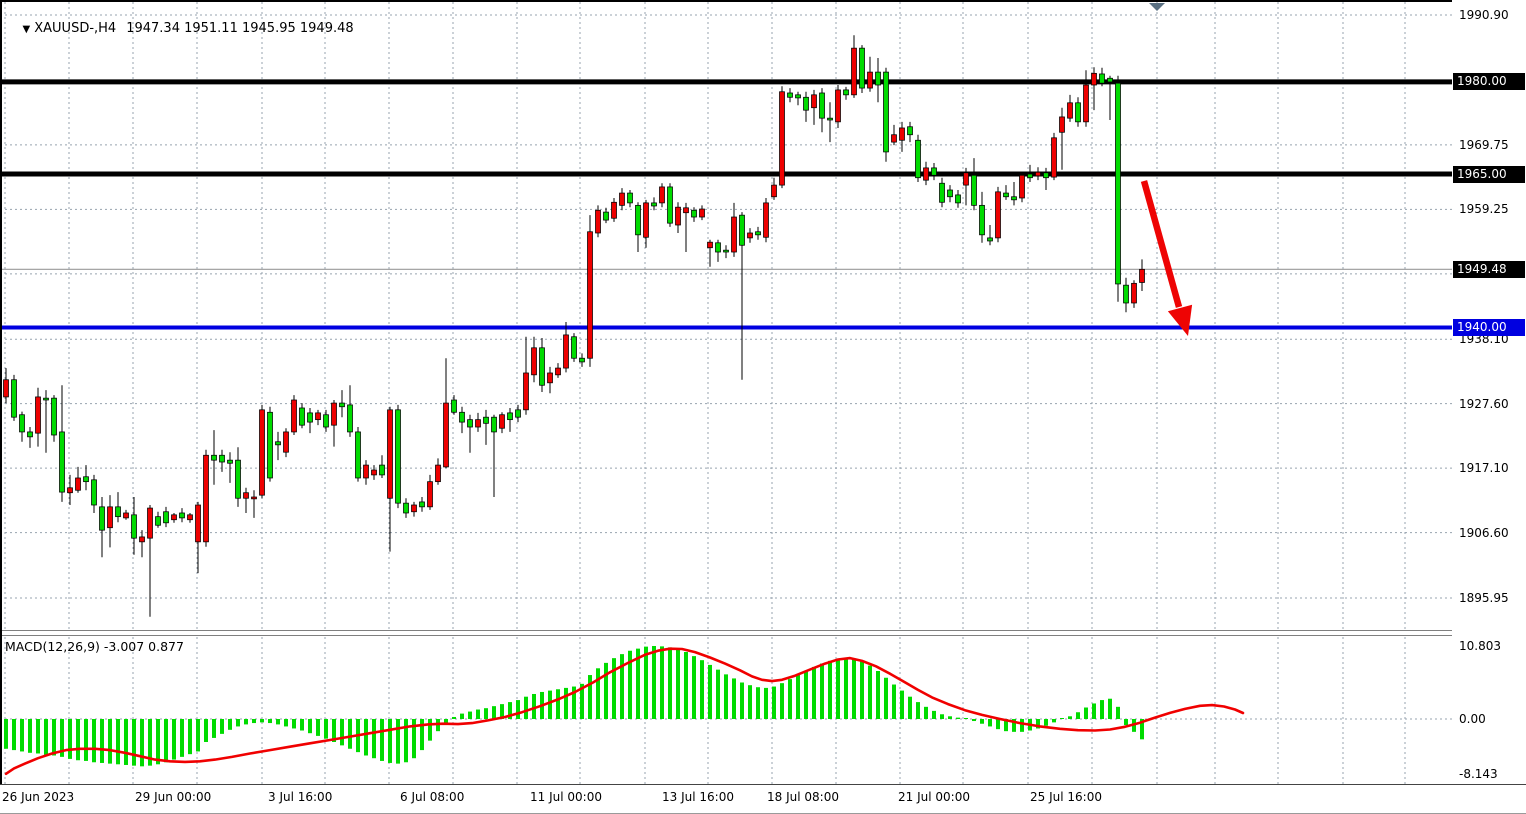 The width and height of the screenshot is (1526, 814). Describe the element at coordinates (38, 797) in the screenshot. I see `time-label-26-Jun-2023: 26 Jun 2023` at that location.